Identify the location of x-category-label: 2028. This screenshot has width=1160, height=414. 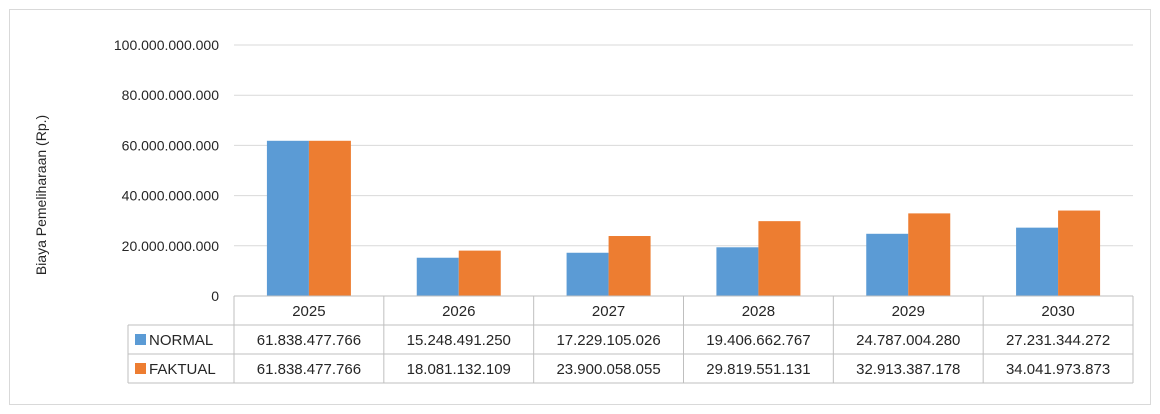
(758, 311).